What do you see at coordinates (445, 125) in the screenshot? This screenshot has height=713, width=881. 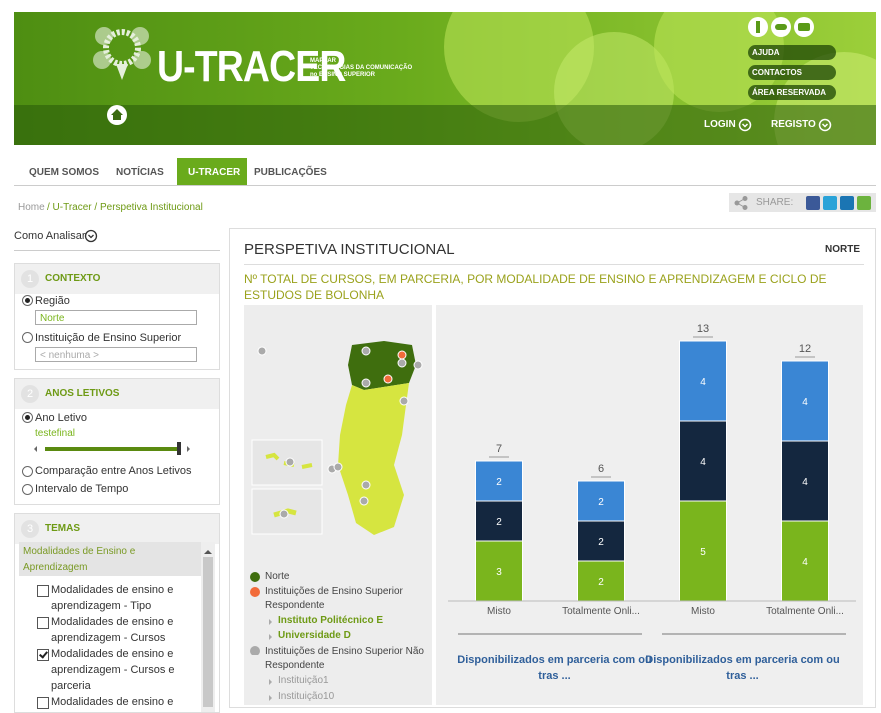 I see `header-band` at bounding box center [445, 125].